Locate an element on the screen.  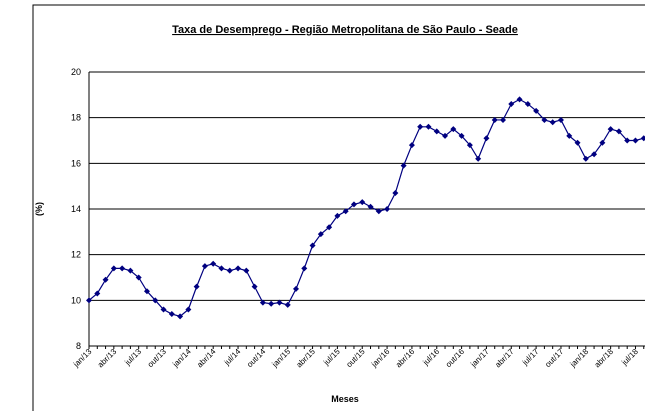
y-tick-label: 18 is located at coordinates (76, 118).